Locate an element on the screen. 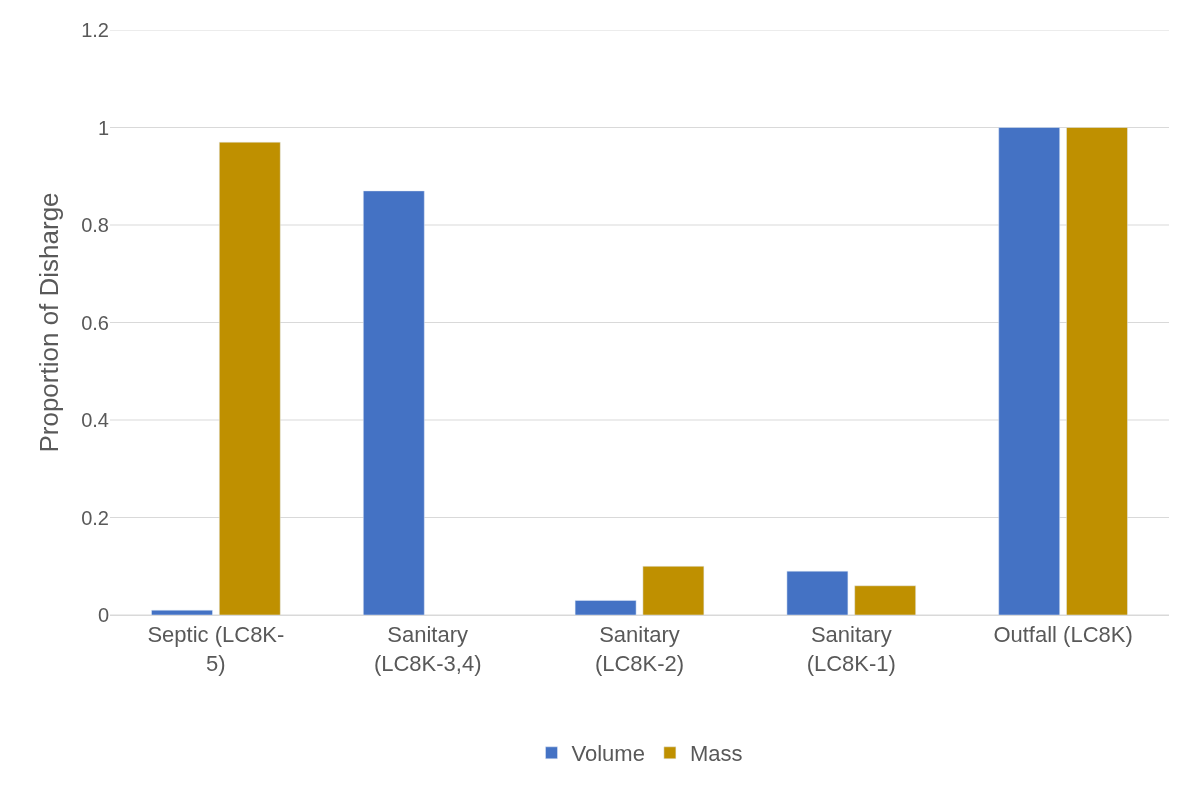  y-tick-label: 1 is located at coordinates (103, 127).